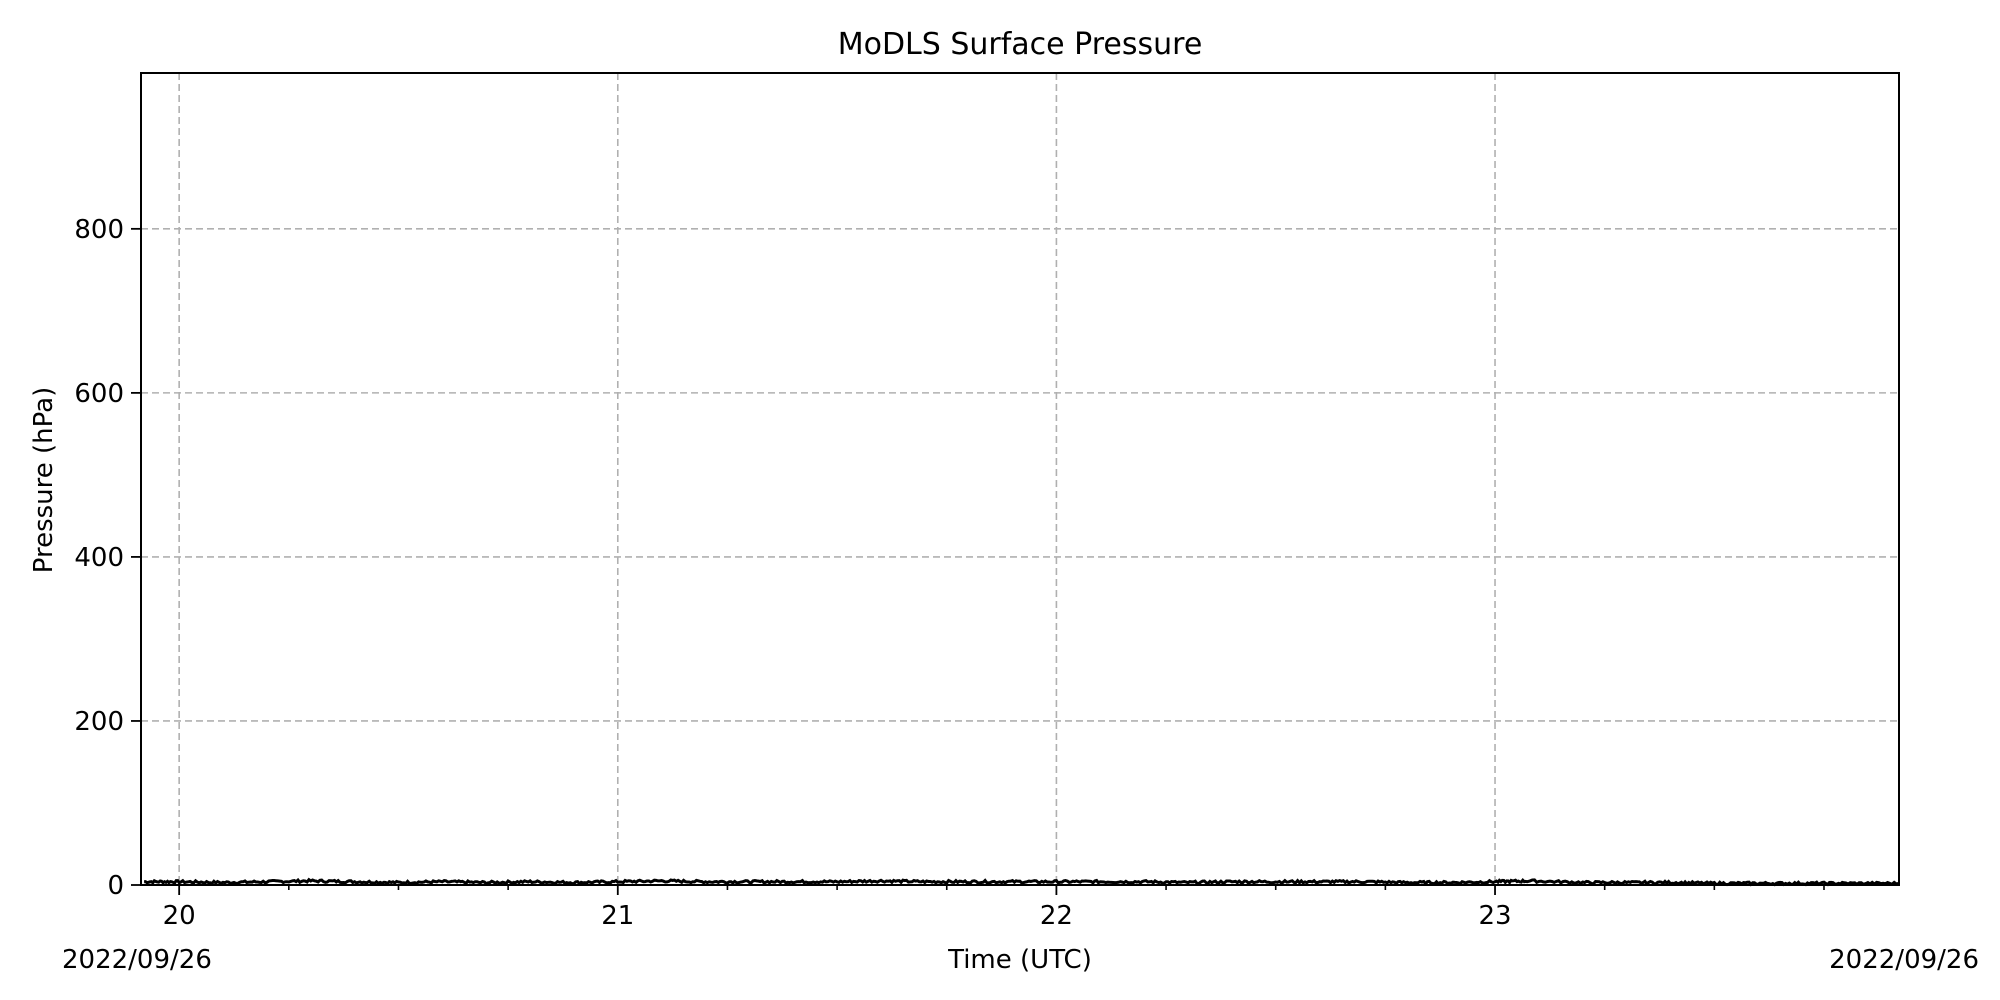 This screenshot has height=1000, width=2000. Describe the element at coordinates (617, 916) in the screenshot. I see `x-tick-label: 21` at that location.